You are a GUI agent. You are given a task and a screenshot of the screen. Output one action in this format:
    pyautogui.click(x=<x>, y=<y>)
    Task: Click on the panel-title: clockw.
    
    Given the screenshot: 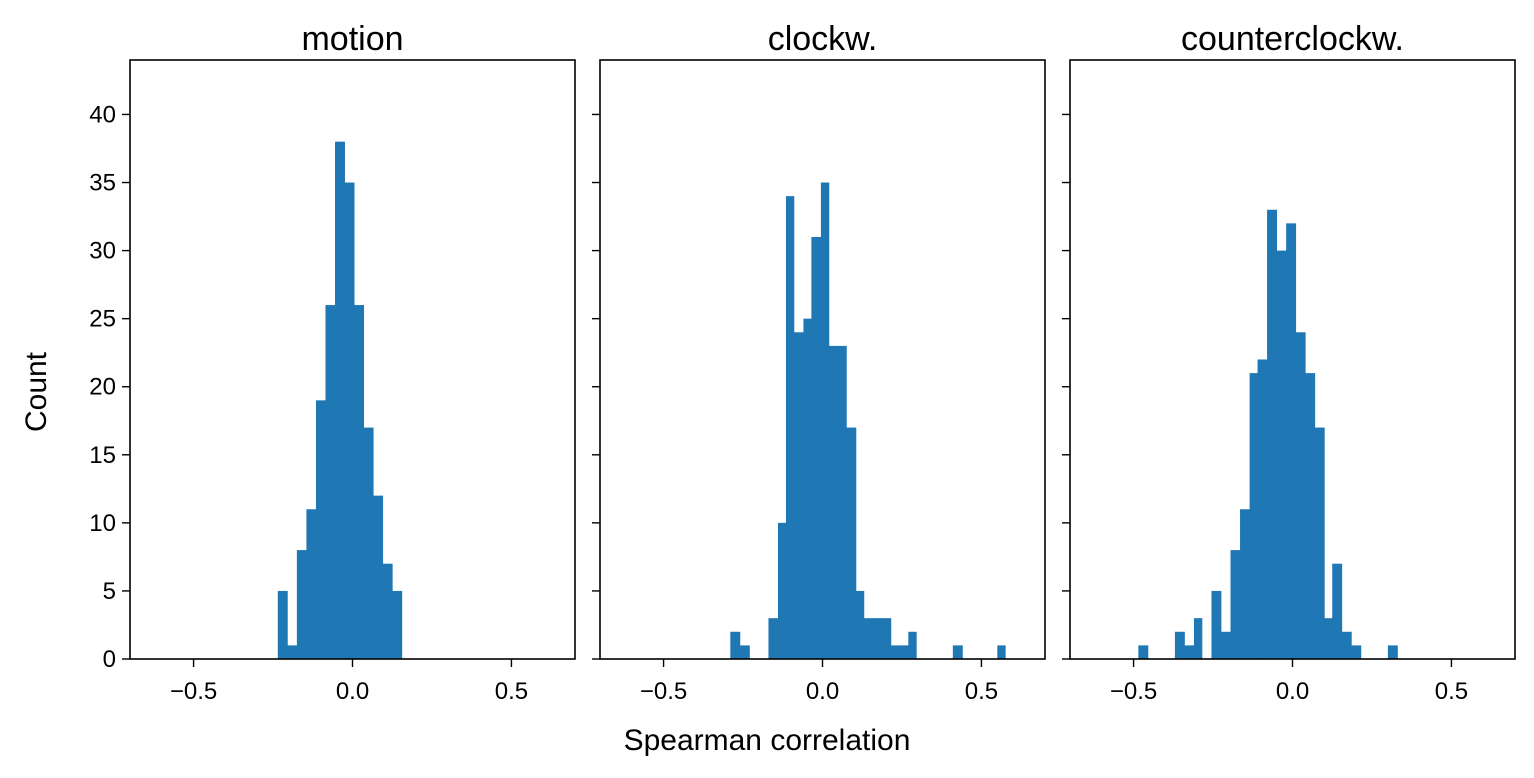 What is the action you would take?
    pyautogui.click(x=823, y=39)
    